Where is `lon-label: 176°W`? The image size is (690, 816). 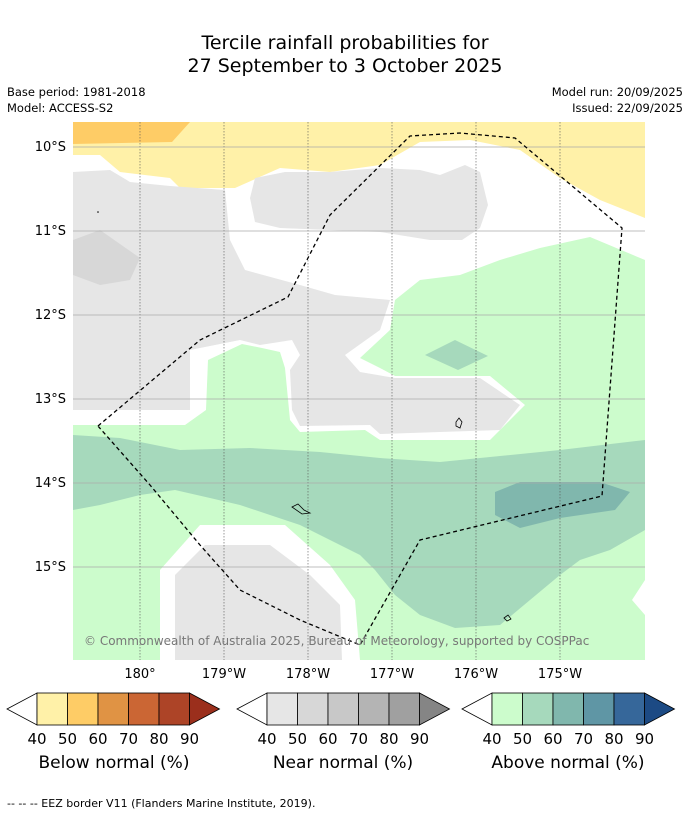 lon-label: 176°W is located at coordinates (476, 674).